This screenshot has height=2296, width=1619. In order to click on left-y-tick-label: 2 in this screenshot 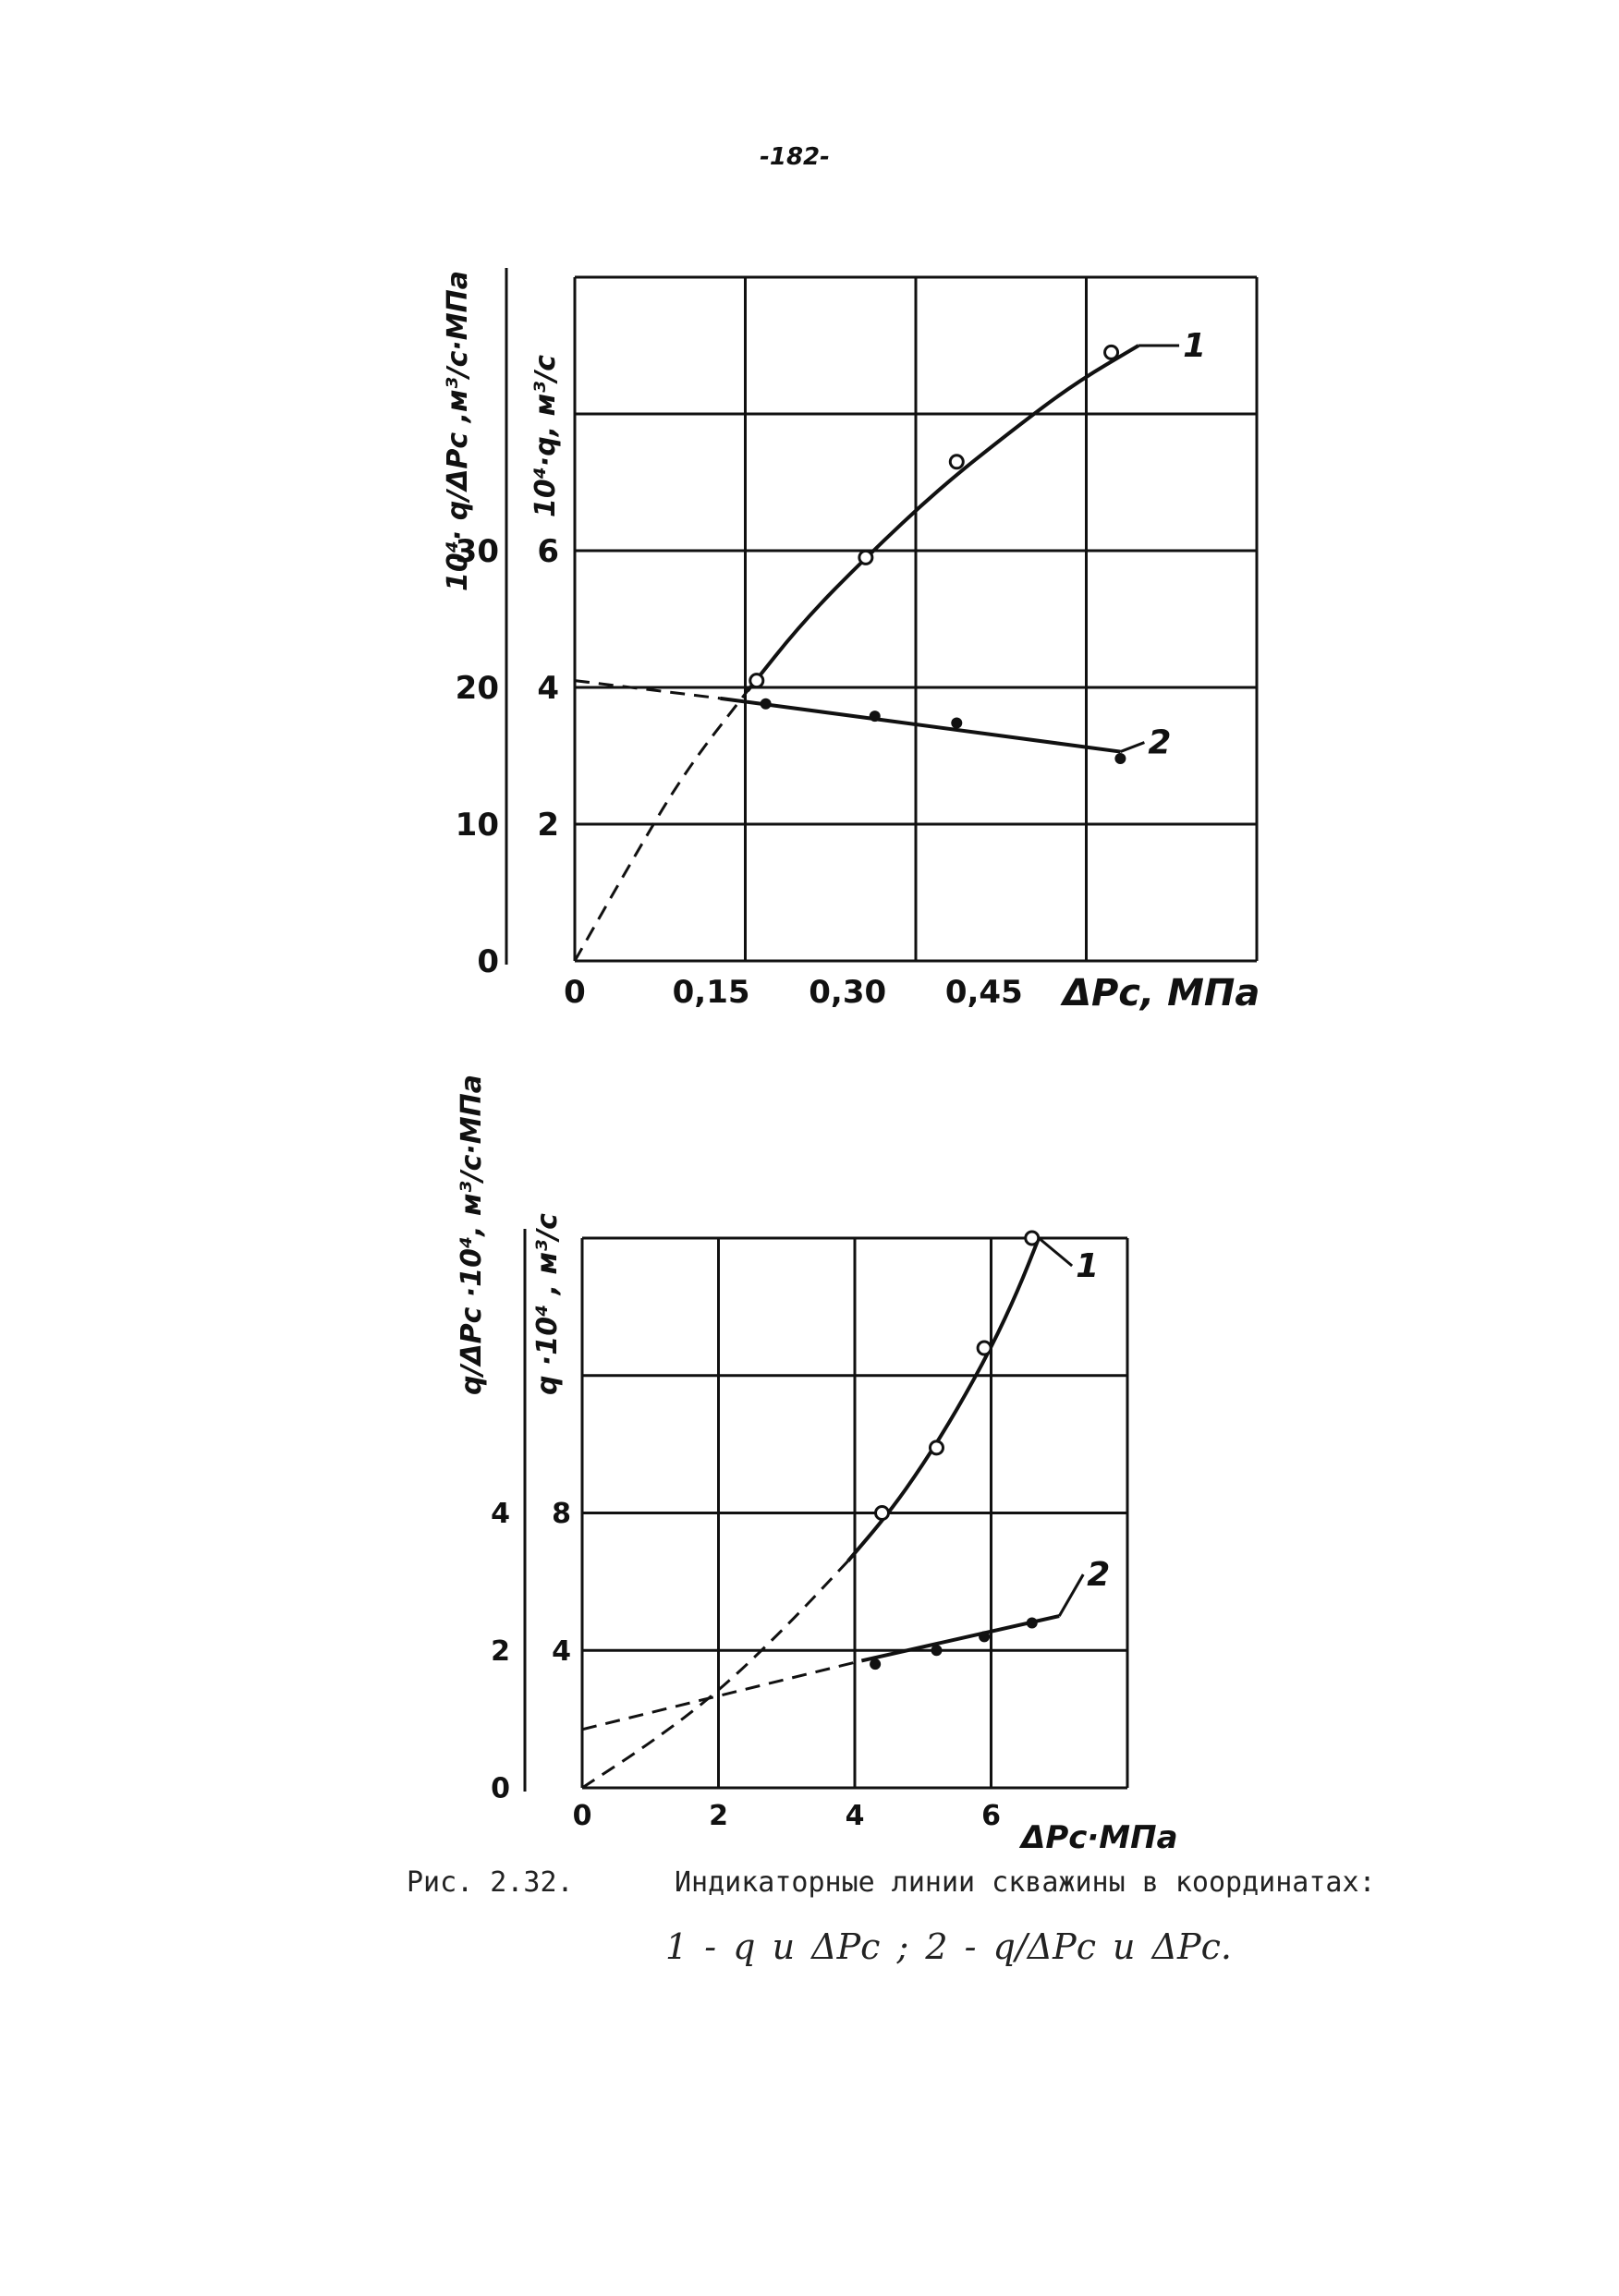, I will do `click(500, 1651)`.